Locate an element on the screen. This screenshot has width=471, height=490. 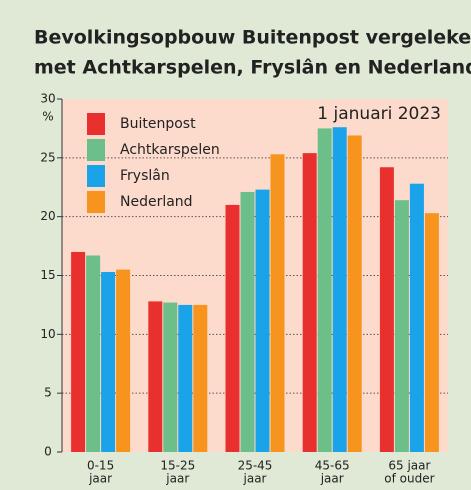
x-tick-label: 65 jaar is located at coordinates (409, 466).